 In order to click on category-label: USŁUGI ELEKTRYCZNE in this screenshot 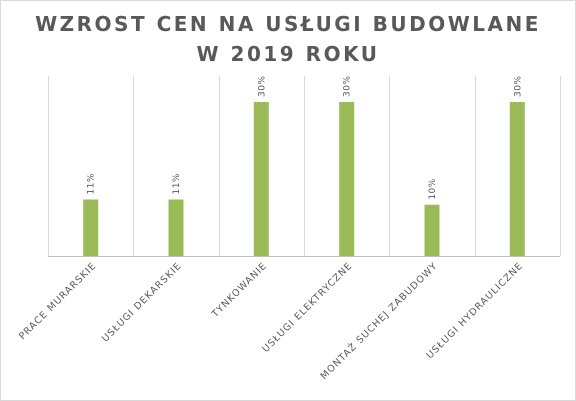, I will do `click(307, 307)`.